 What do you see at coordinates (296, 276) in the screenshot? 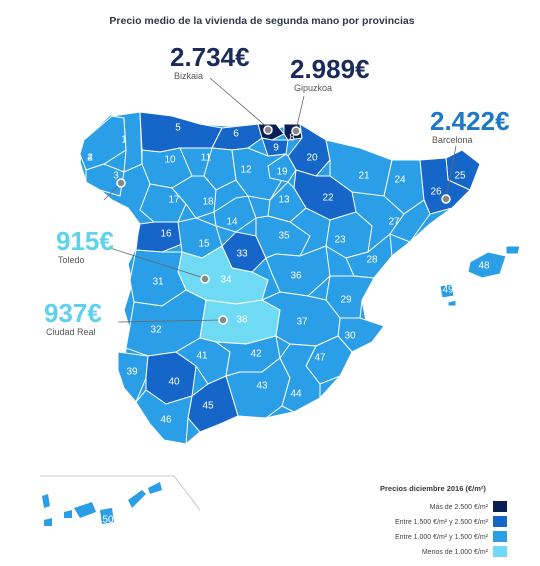
I see `province-number-36: 36` at bounding box center [296, 276].